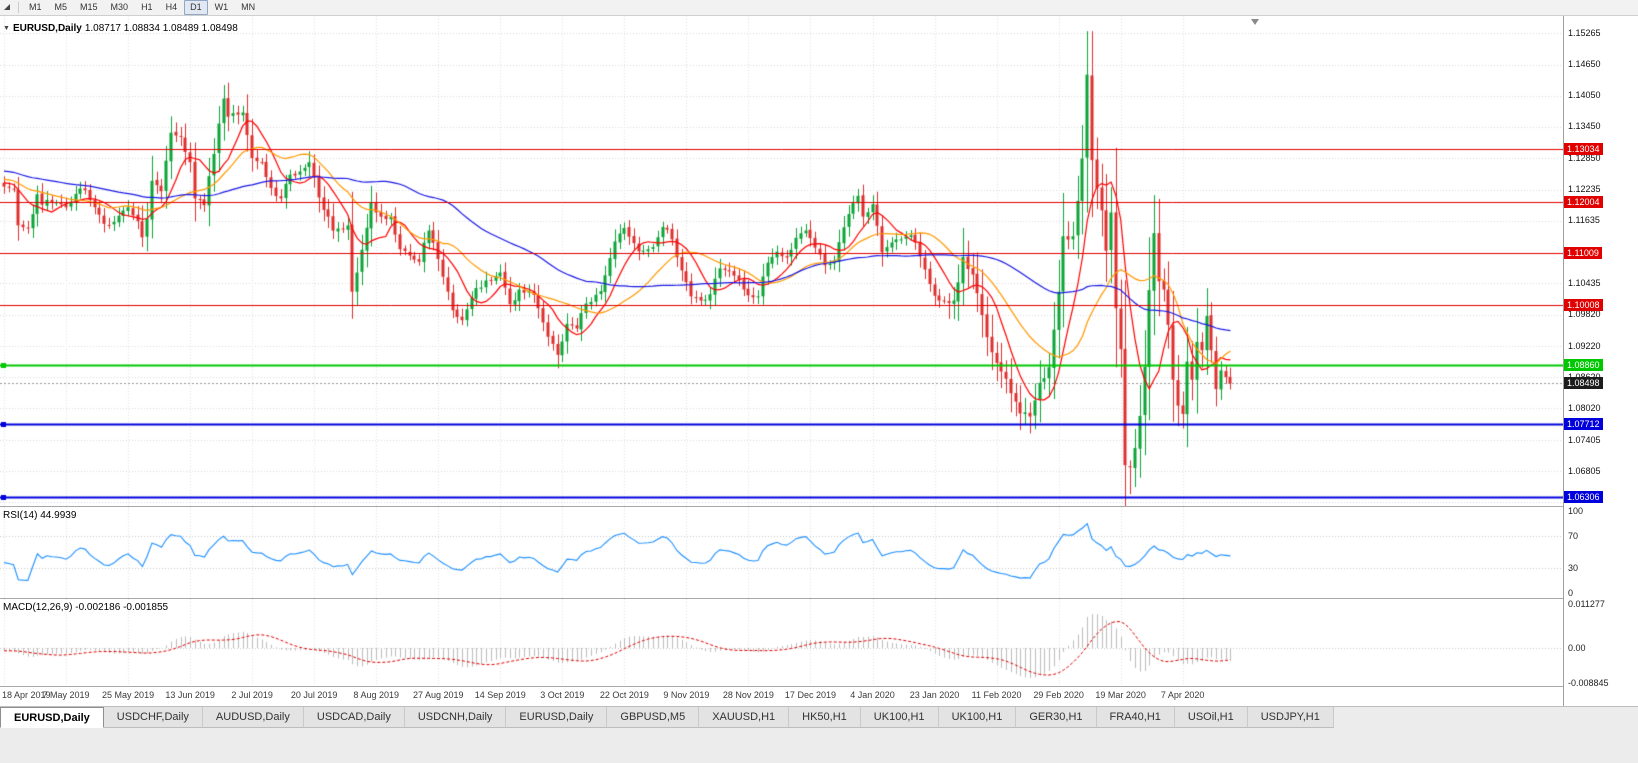 Image resolution: width=1638 pixels, height=763 pixels. I want to click on chart-symbol-label: EURUSD,Daily, so click(47, 28).